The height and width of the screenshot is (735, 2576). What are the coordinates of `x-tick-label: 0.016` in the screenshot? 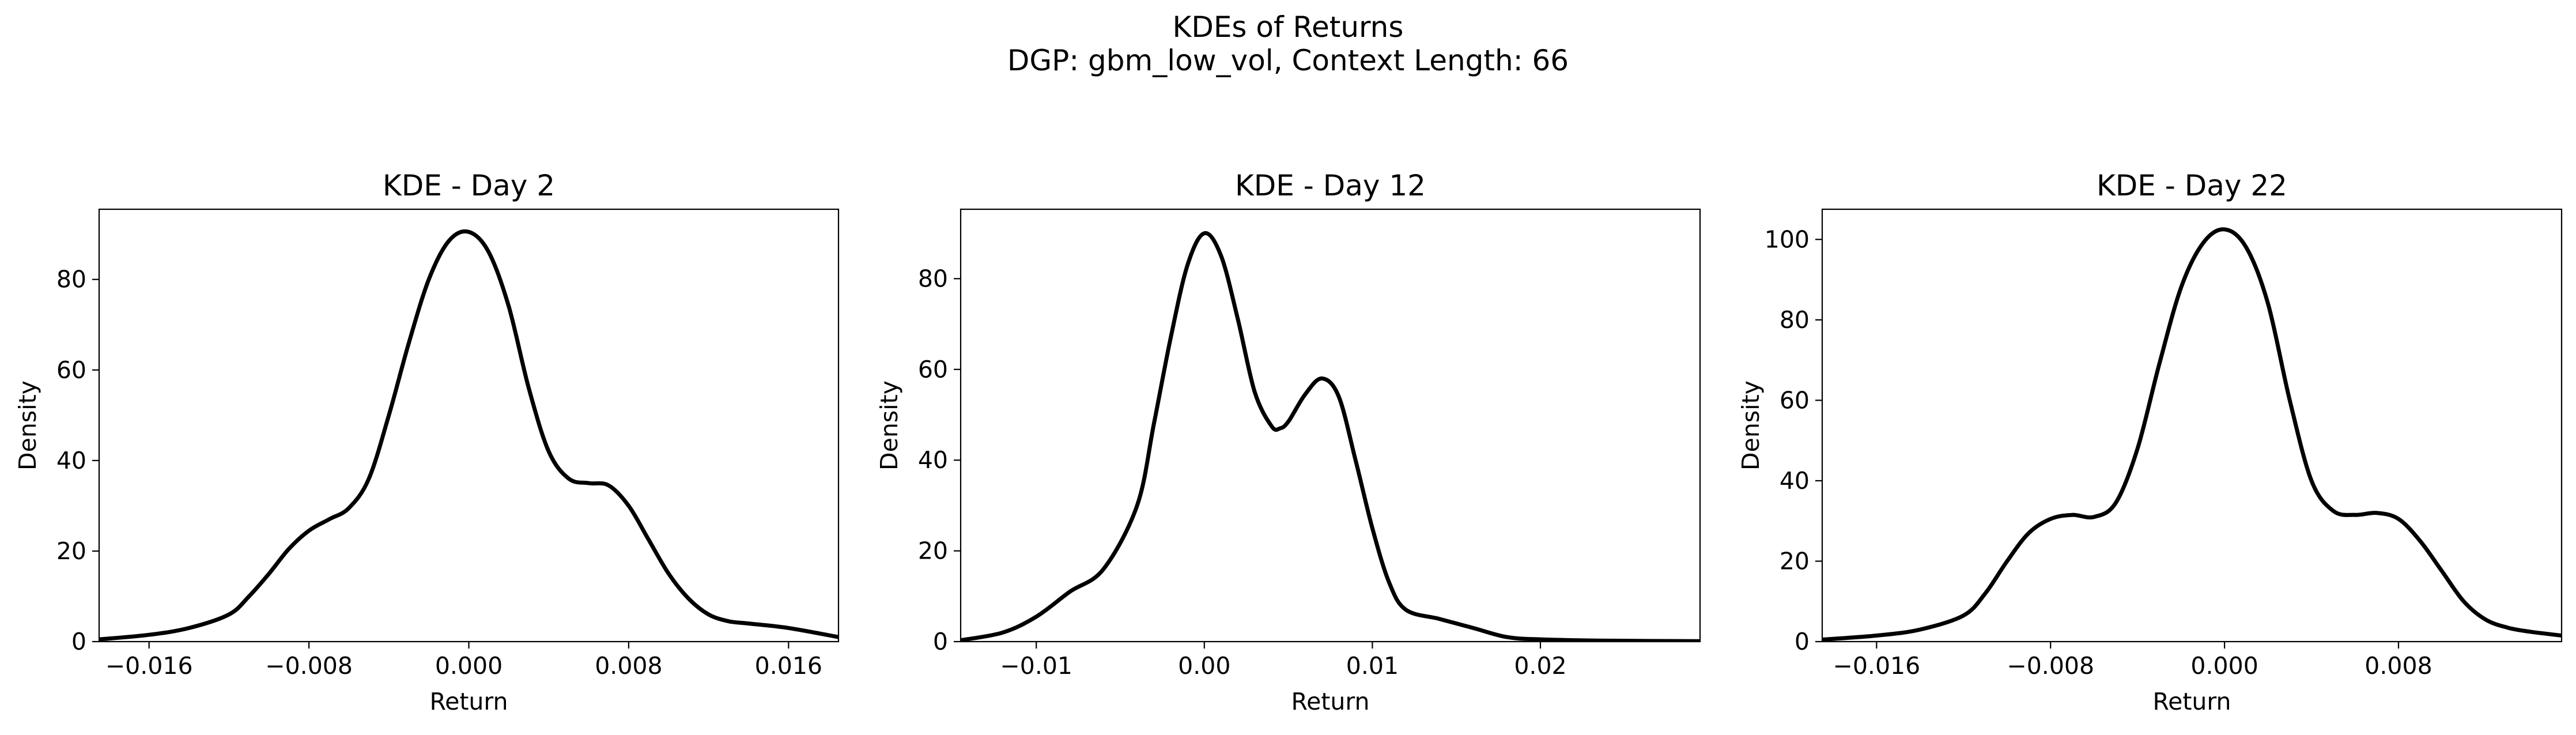 It's located at (788, 666).